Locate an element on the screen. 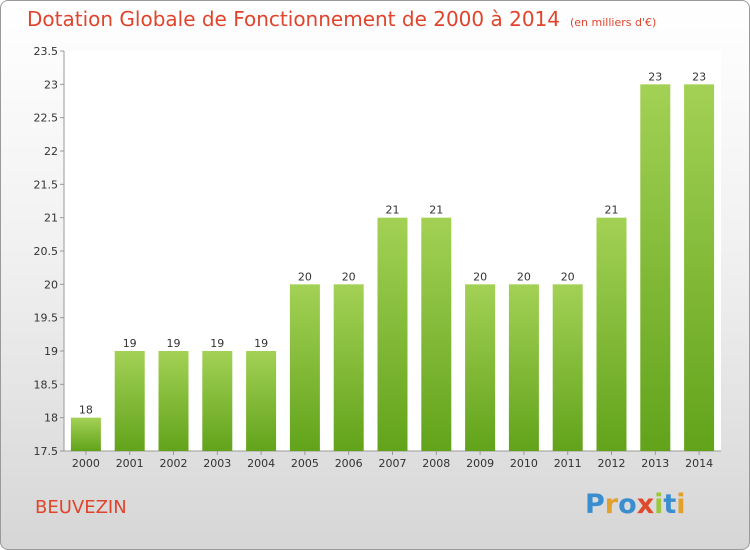  logo-letter: o is located at coordinates (627, 504).